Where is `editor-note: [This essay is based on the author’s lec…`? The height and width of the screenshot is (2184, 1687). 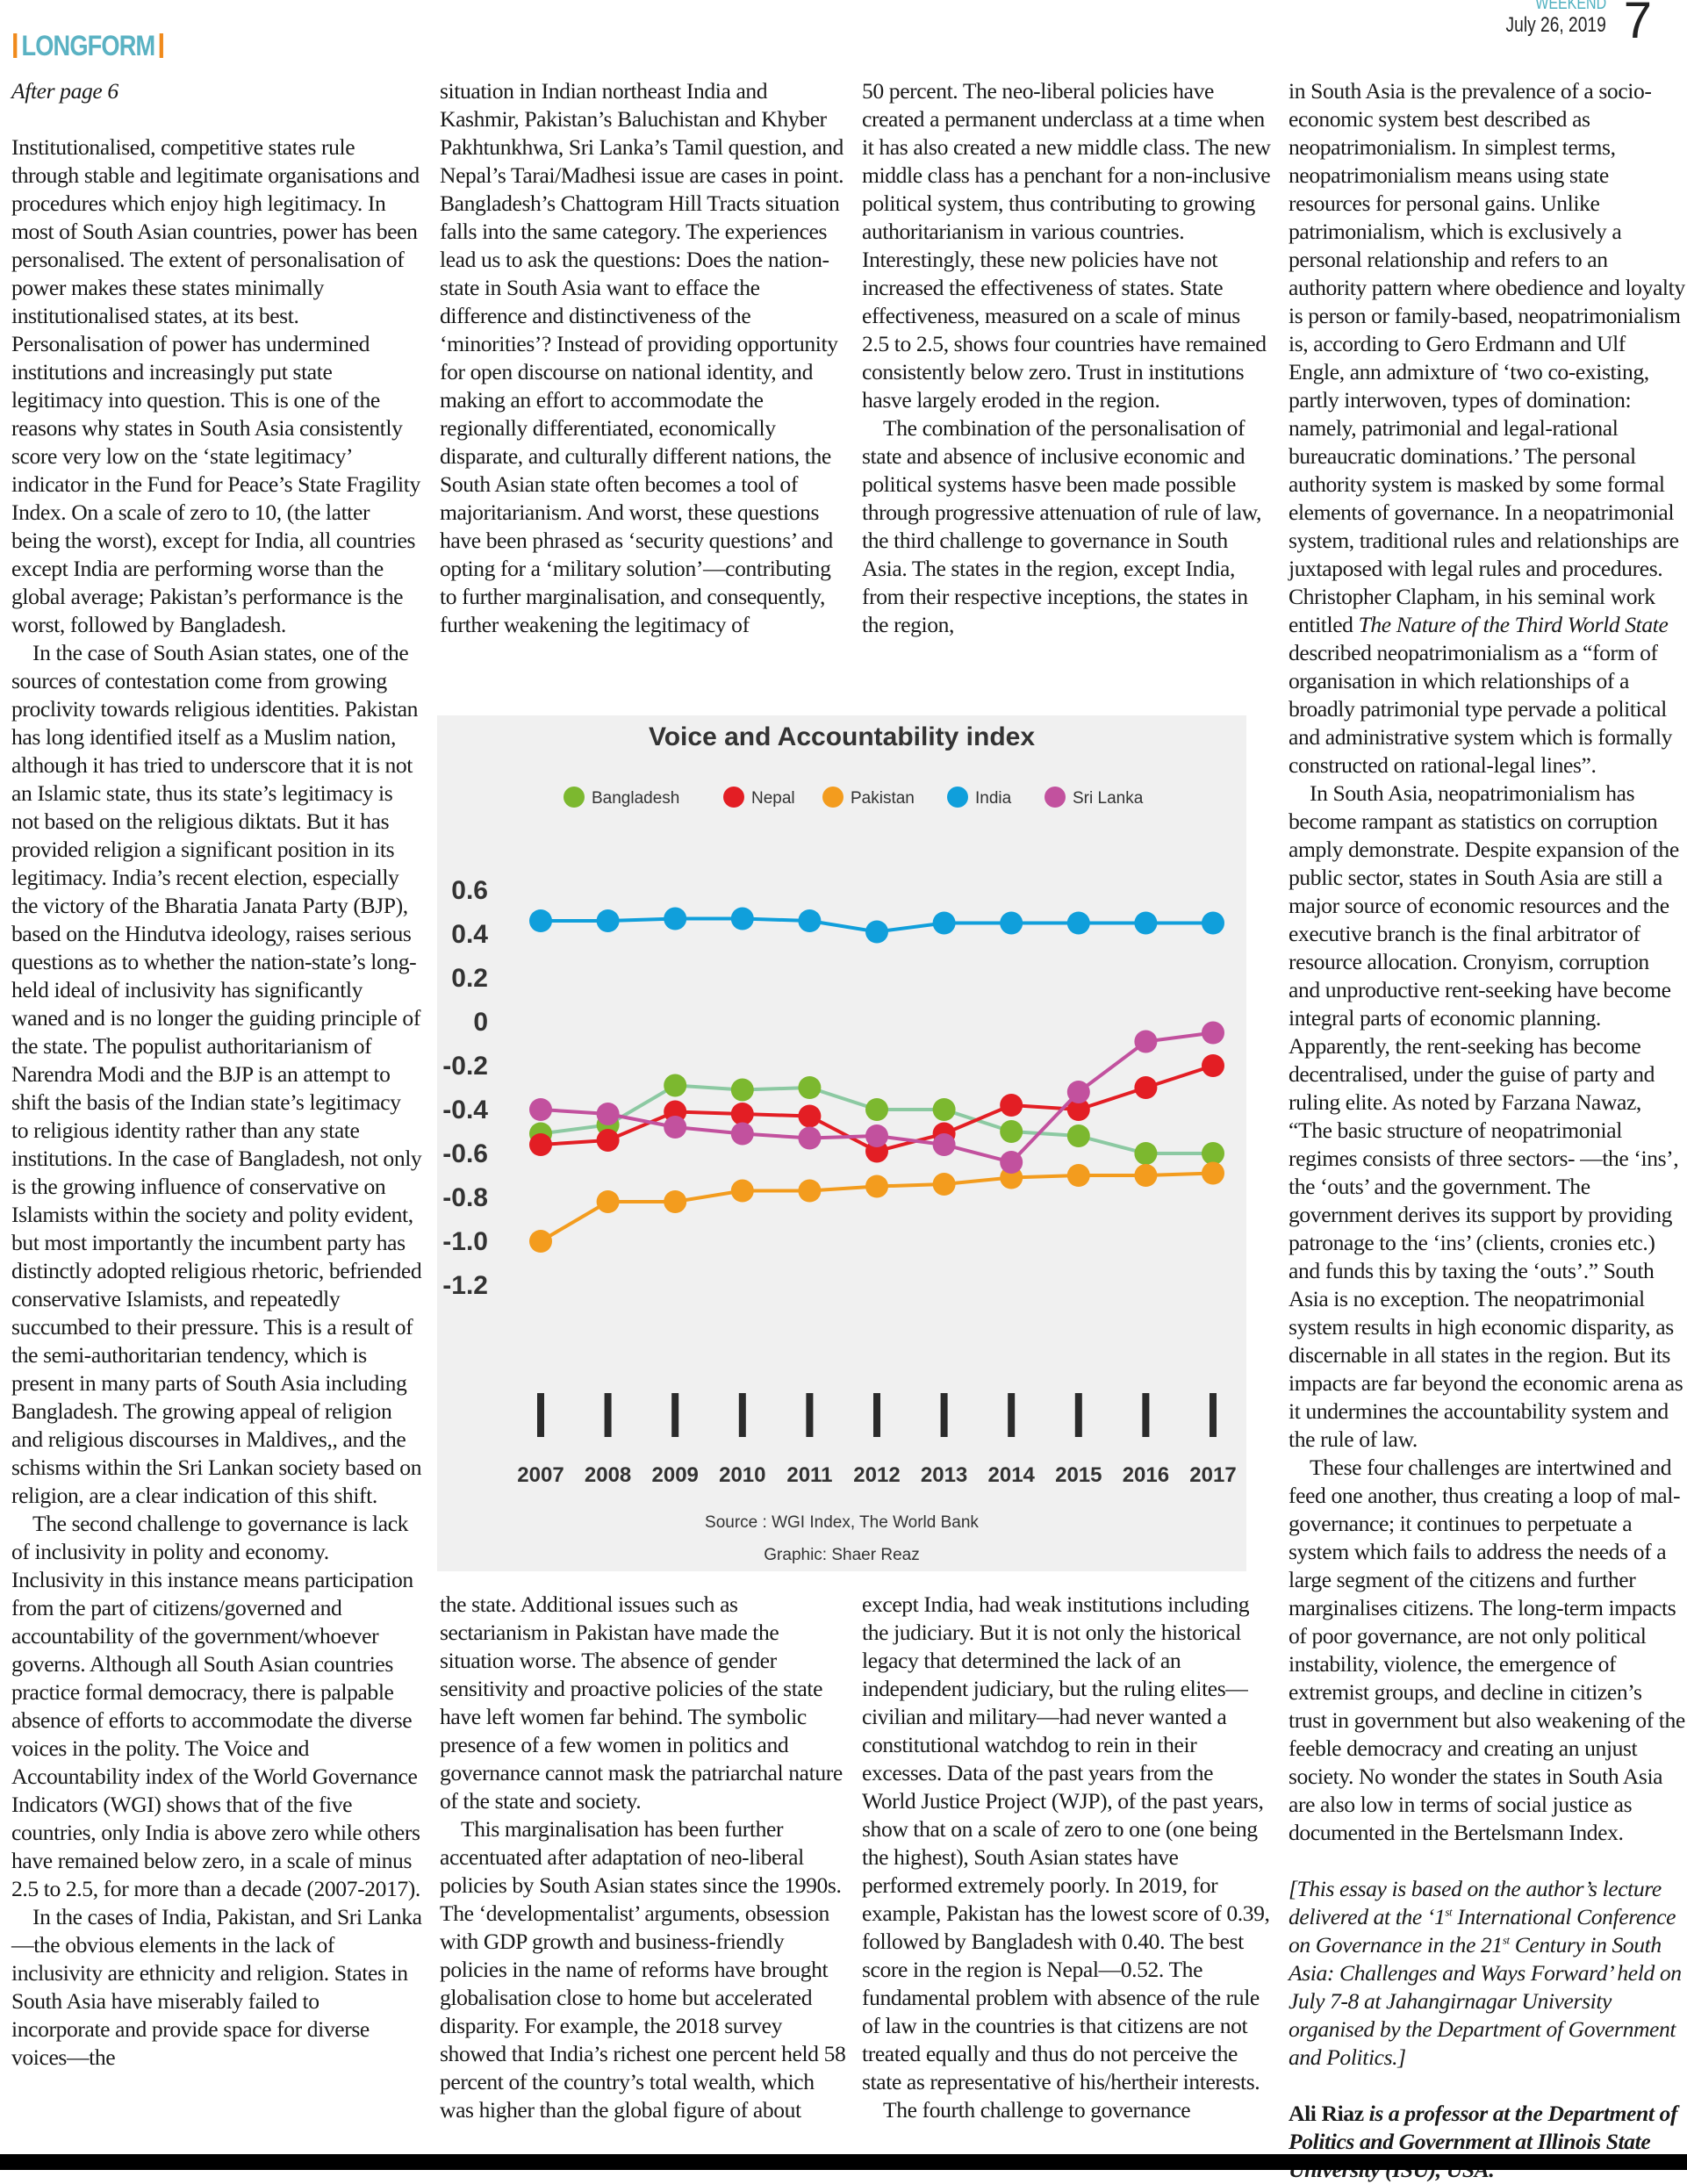 editor-note: [This essay is based on the author’s lec… is located at coordinates (1487, 1973).